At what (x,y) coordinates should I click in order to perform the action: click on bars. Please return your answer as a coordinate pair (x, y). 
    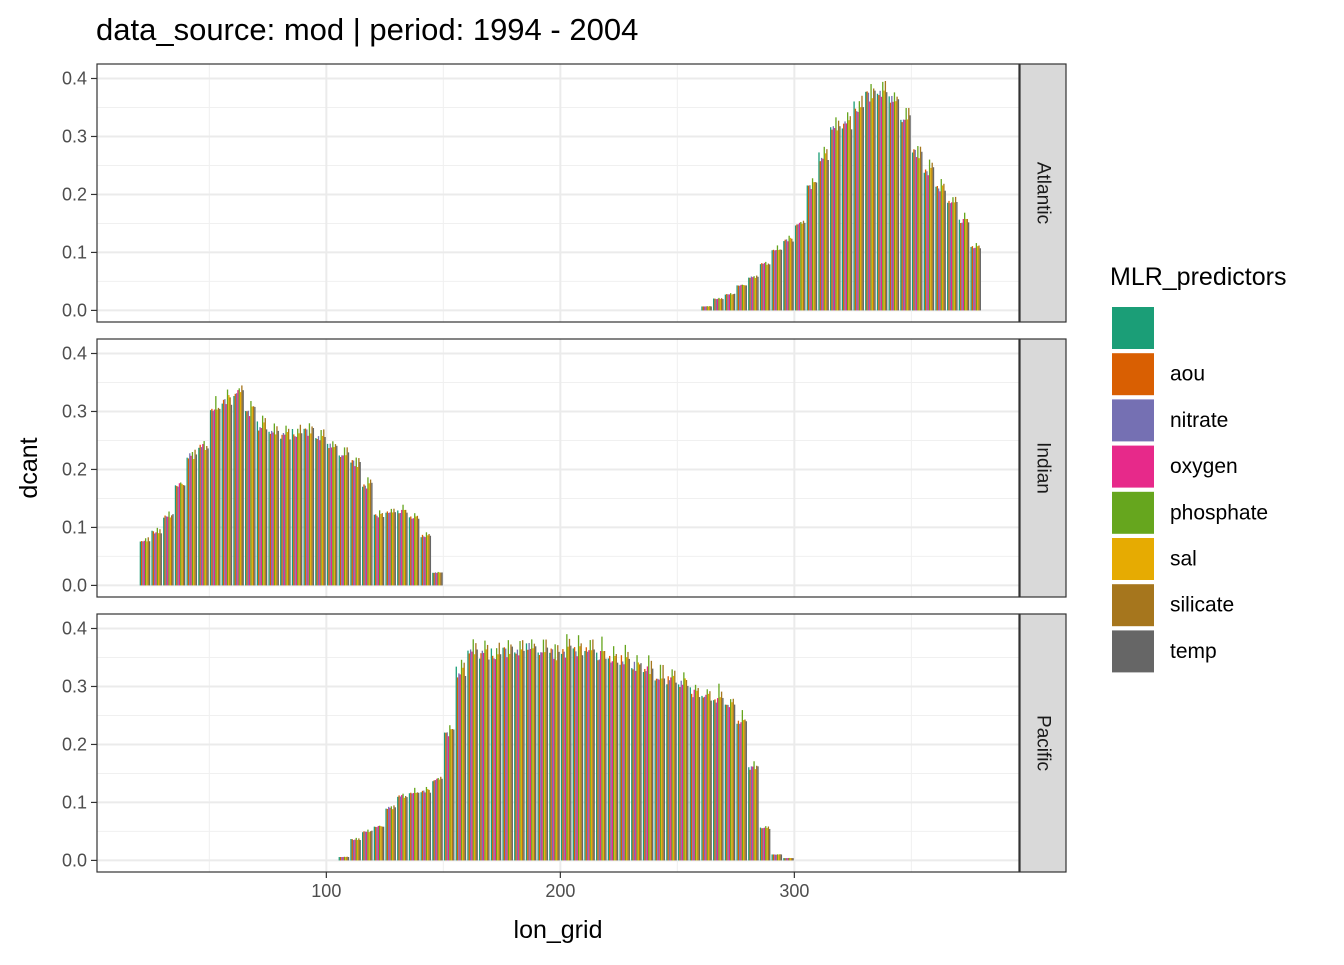
    Looking at the image, I should click on (841, 196).